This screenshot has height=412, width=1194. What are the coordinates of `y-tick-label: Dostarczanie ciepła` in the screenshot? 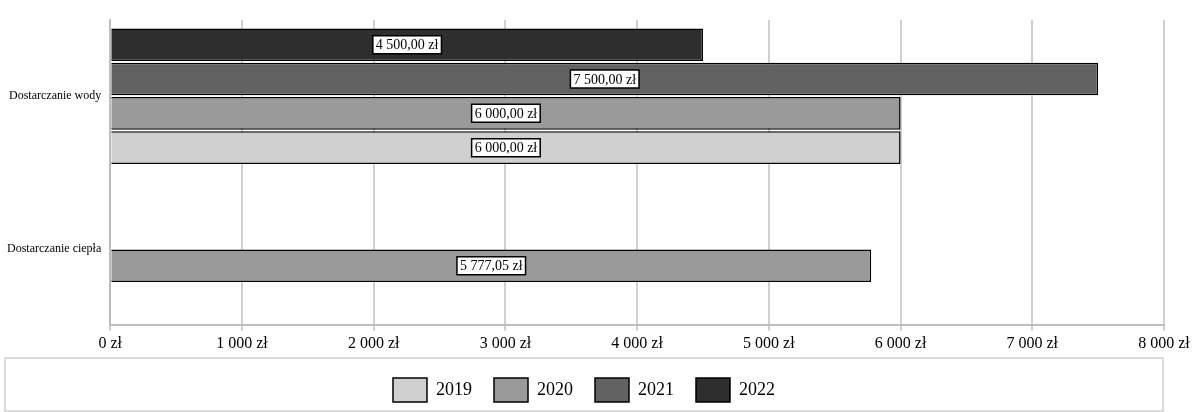 It's located at (54, 247).